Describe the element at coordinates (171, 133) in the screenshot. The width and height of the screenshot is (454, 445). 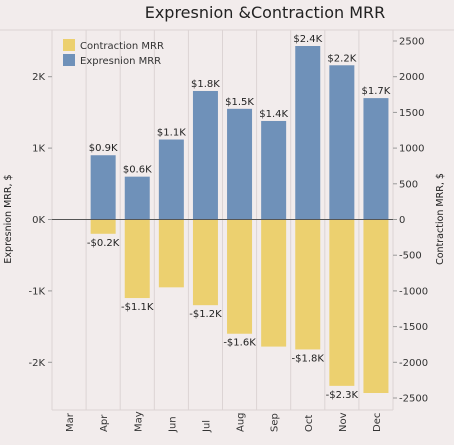
I see `data-label: $1.1K` at that location.